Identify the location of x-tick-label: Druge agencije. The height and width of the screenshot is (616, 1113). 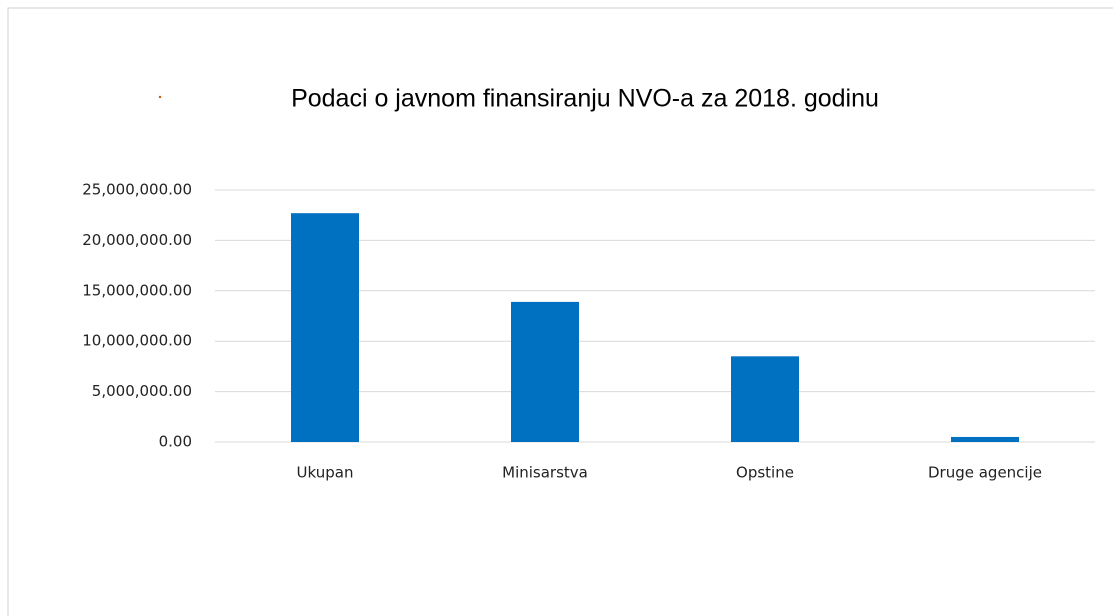
(985, 473).